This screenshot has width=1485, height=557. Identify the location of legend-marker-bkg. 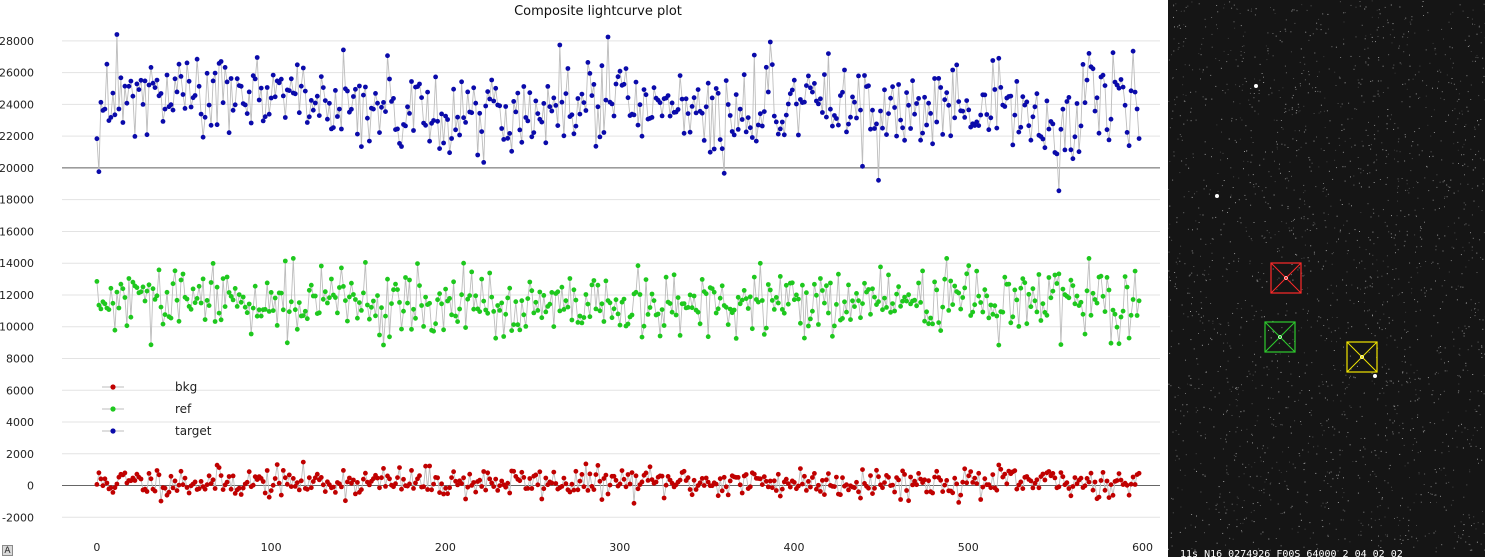
(113, 387).